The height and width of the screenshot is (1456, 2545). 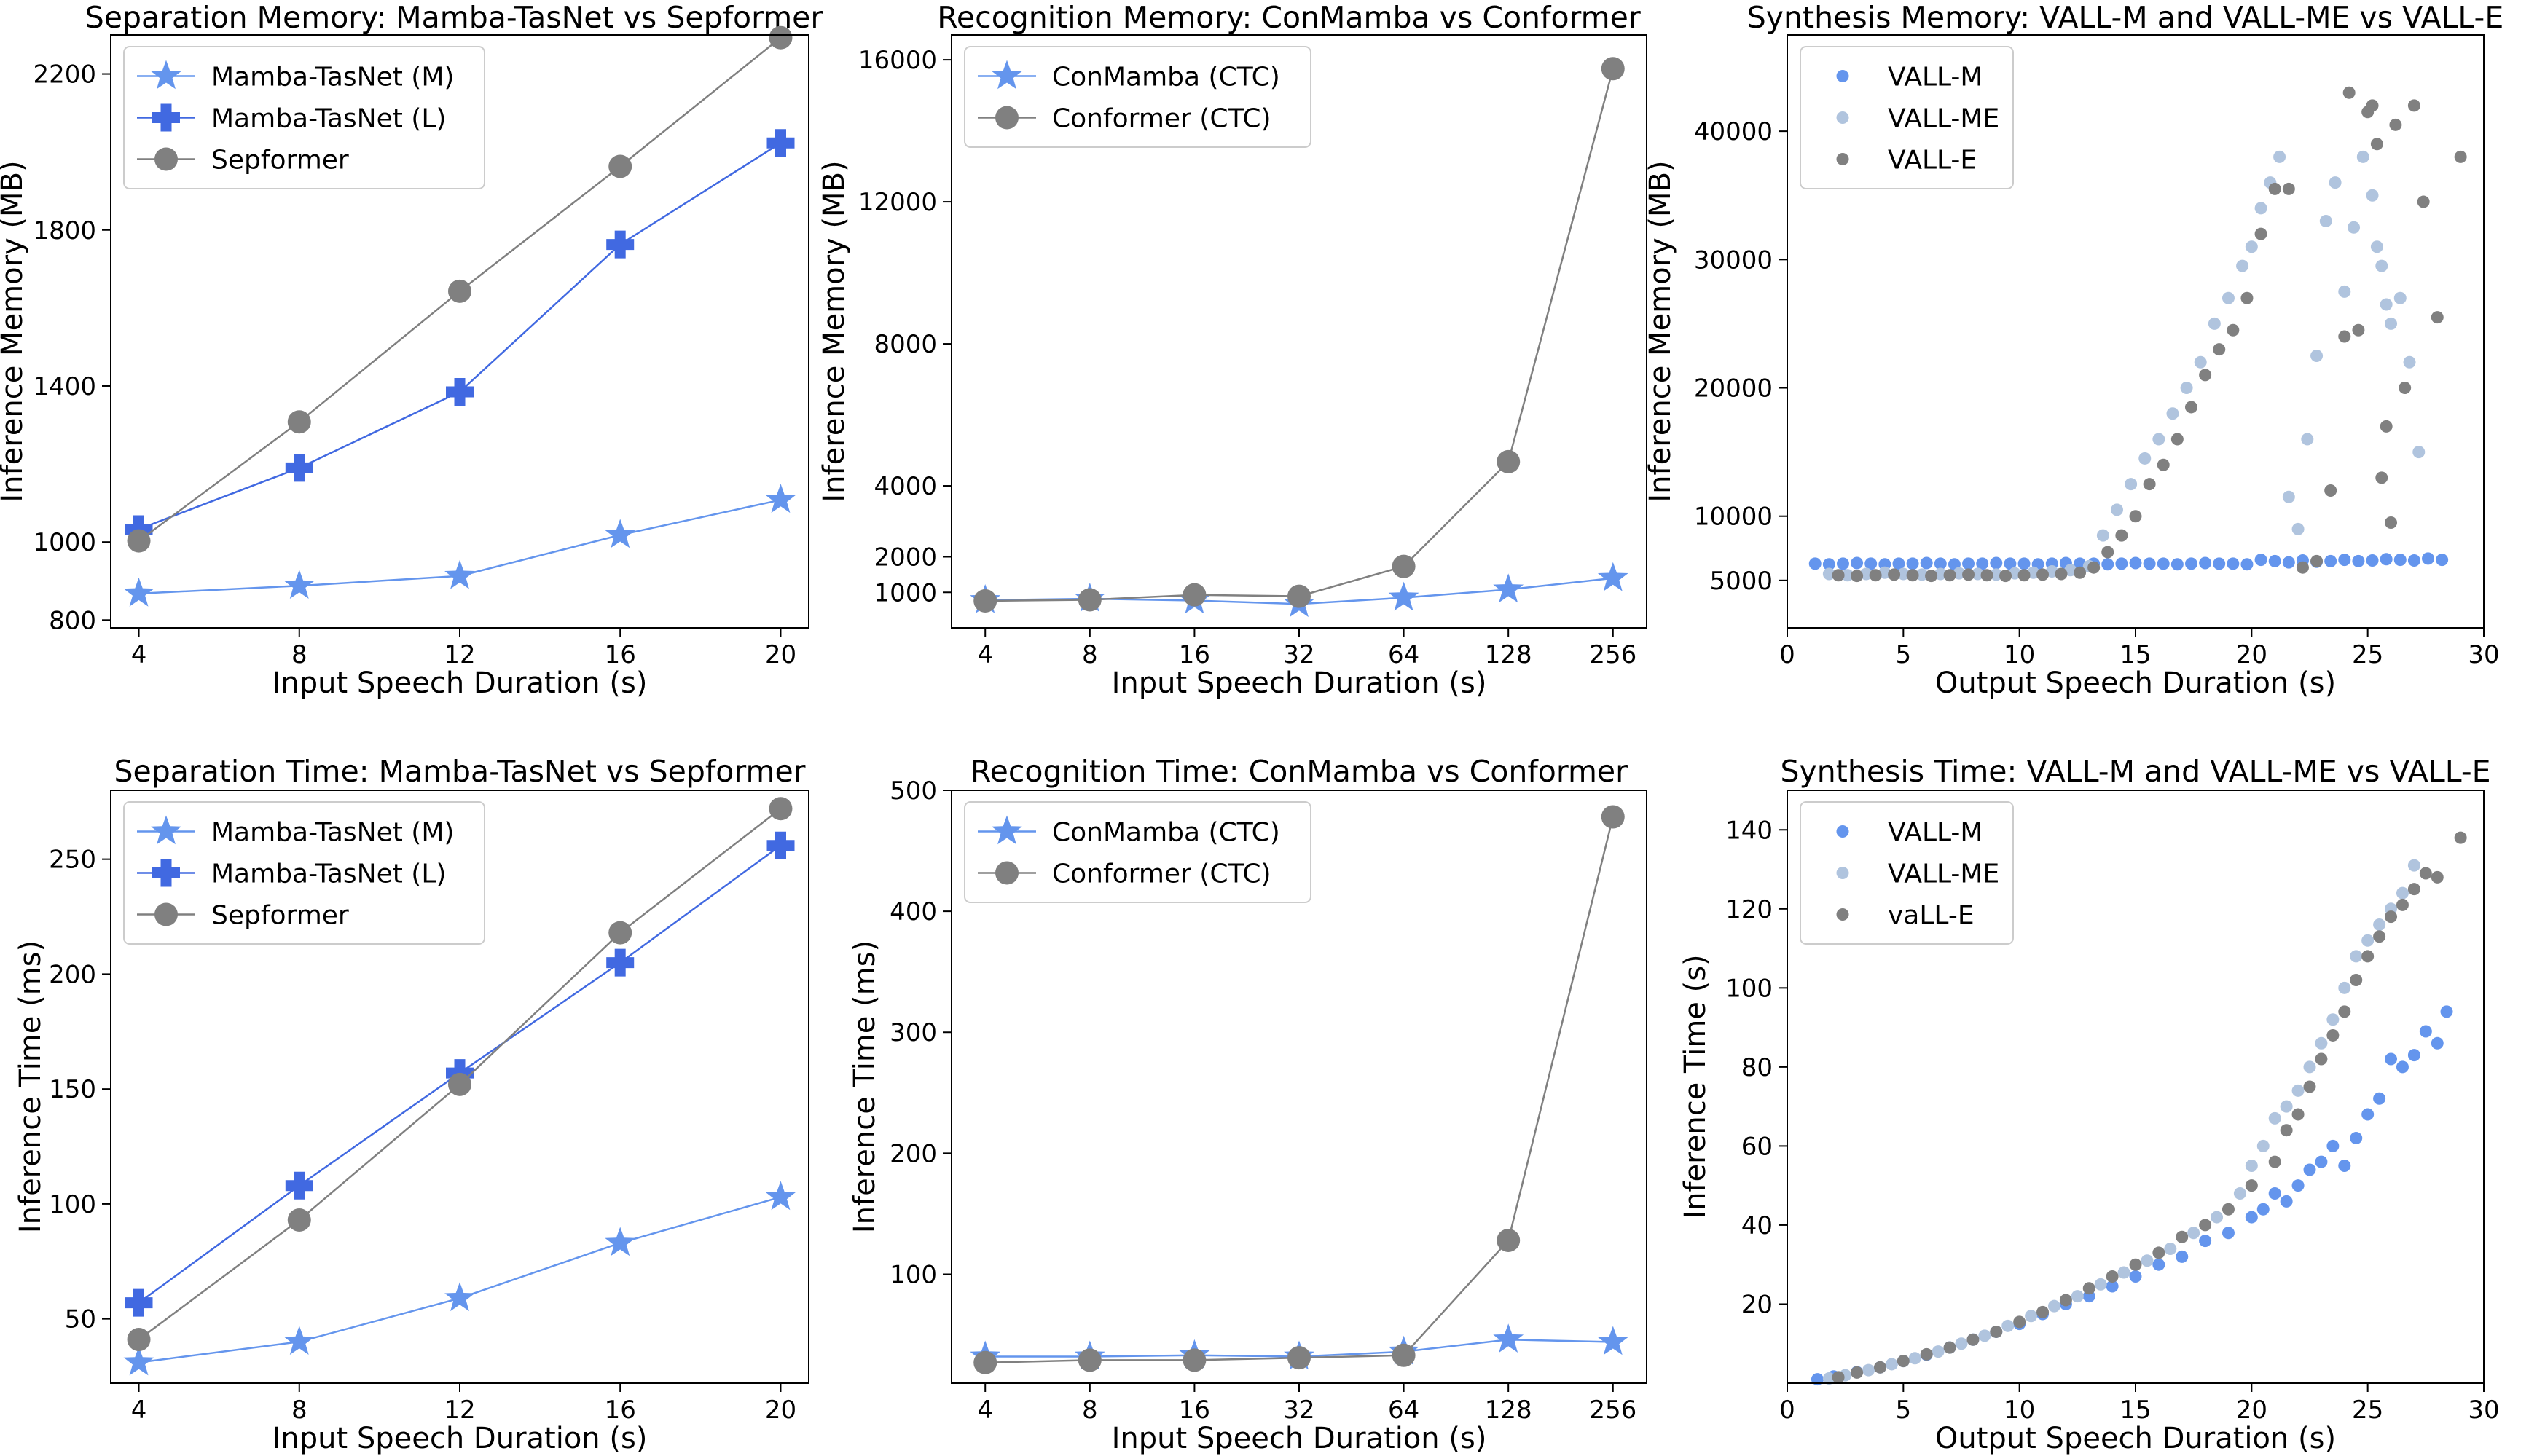 What do you see at coordinates (1733, 389) in the screenshot?
I see `y-tick-label: 20000` at bounding box center [1733, 389].